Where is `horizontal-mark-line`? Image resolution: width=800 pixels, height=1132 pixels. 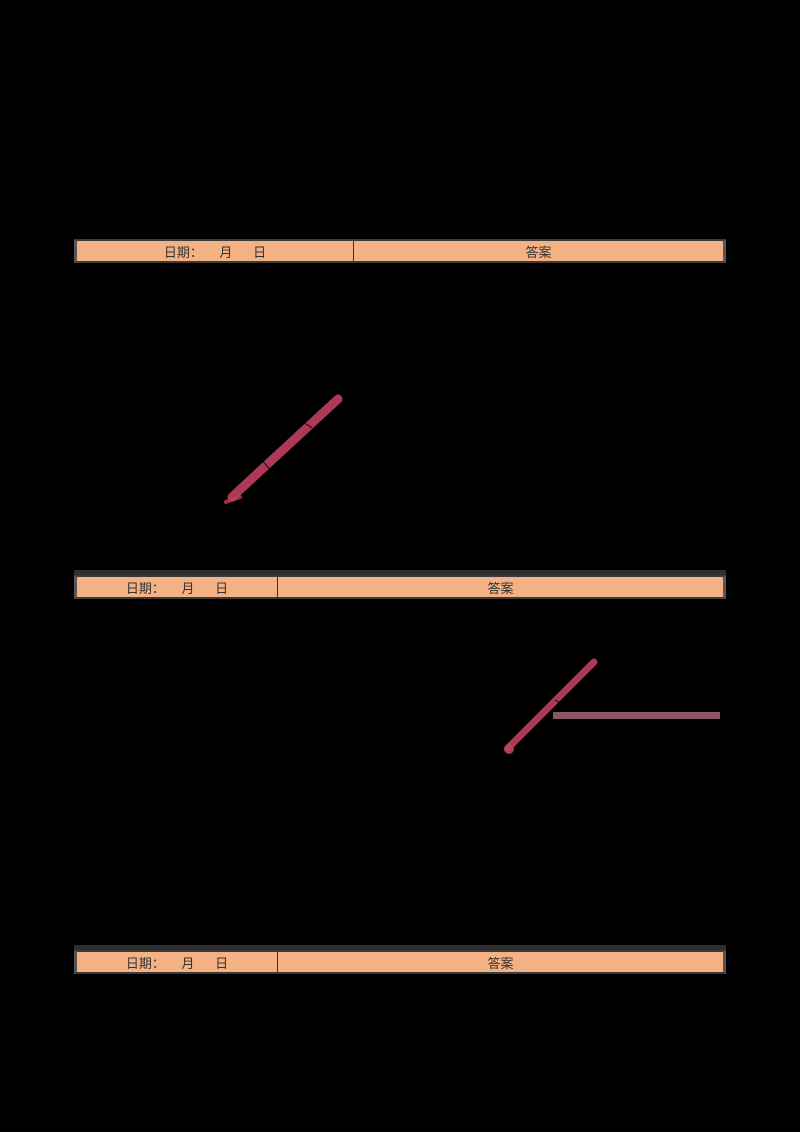
horizontal-mark-line is located at coordinates (636, 715).